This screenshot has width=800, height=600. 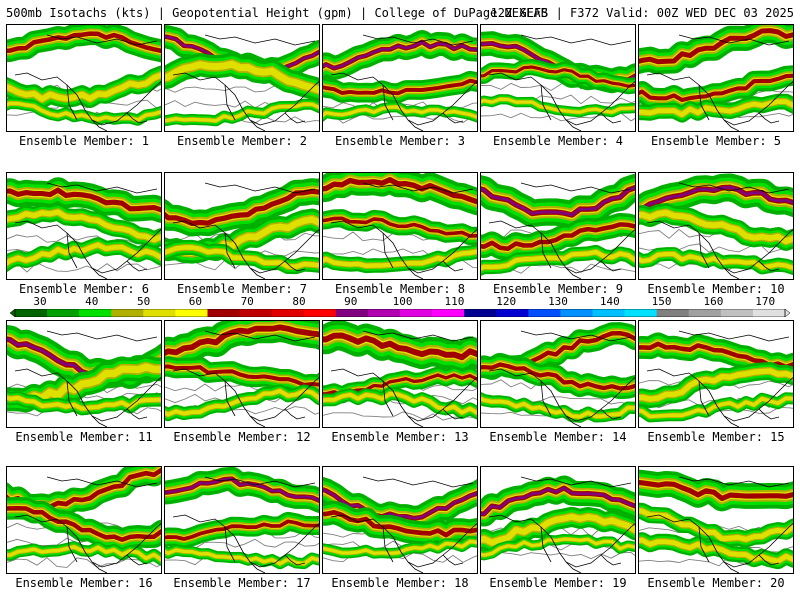 I want to click on ensemble-member-caption: Ensemble Member: 20, so click(x=716, y=583).